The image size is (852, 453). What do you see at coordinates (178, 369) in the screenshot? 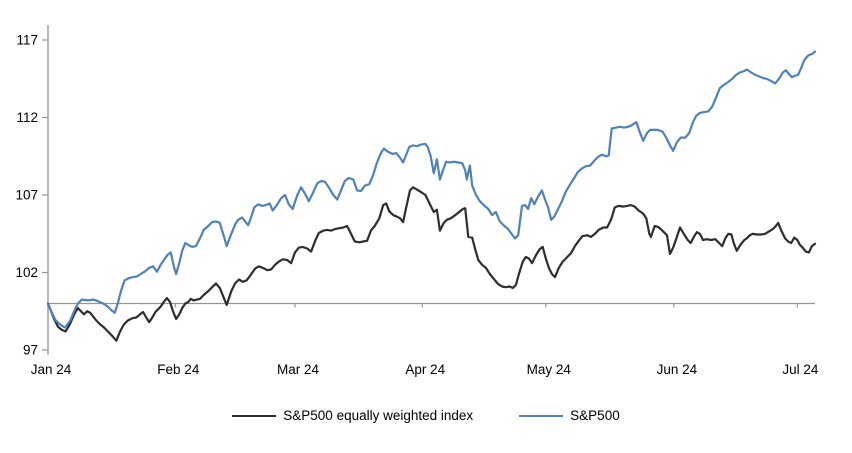
I see `x-tick-label-1: Feb 24` at bounding box center [178, 369].